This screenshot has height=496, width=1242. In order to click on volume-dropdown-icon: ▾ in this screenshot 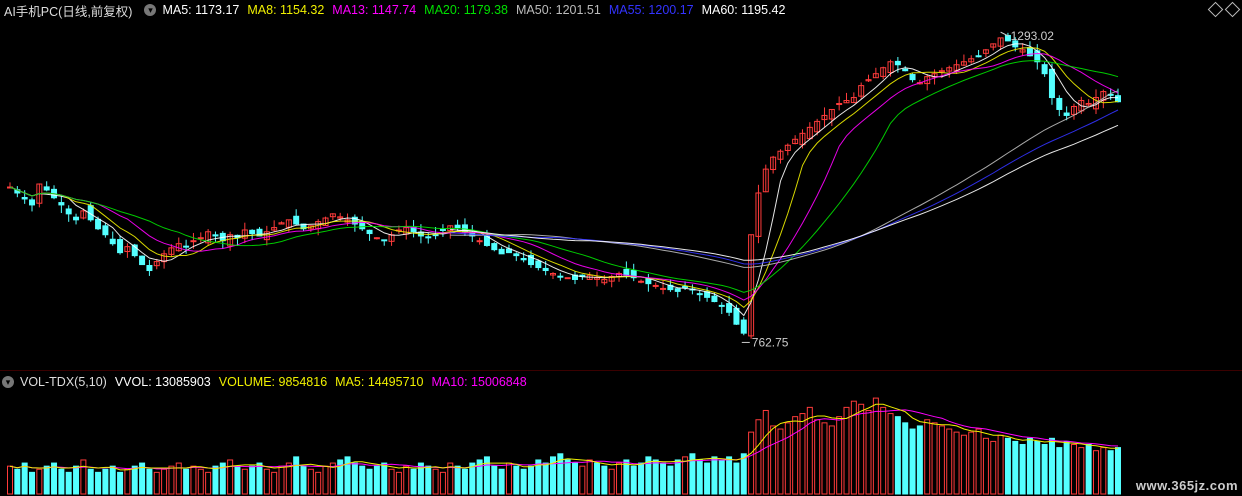, I will do `click(8, 382)`.